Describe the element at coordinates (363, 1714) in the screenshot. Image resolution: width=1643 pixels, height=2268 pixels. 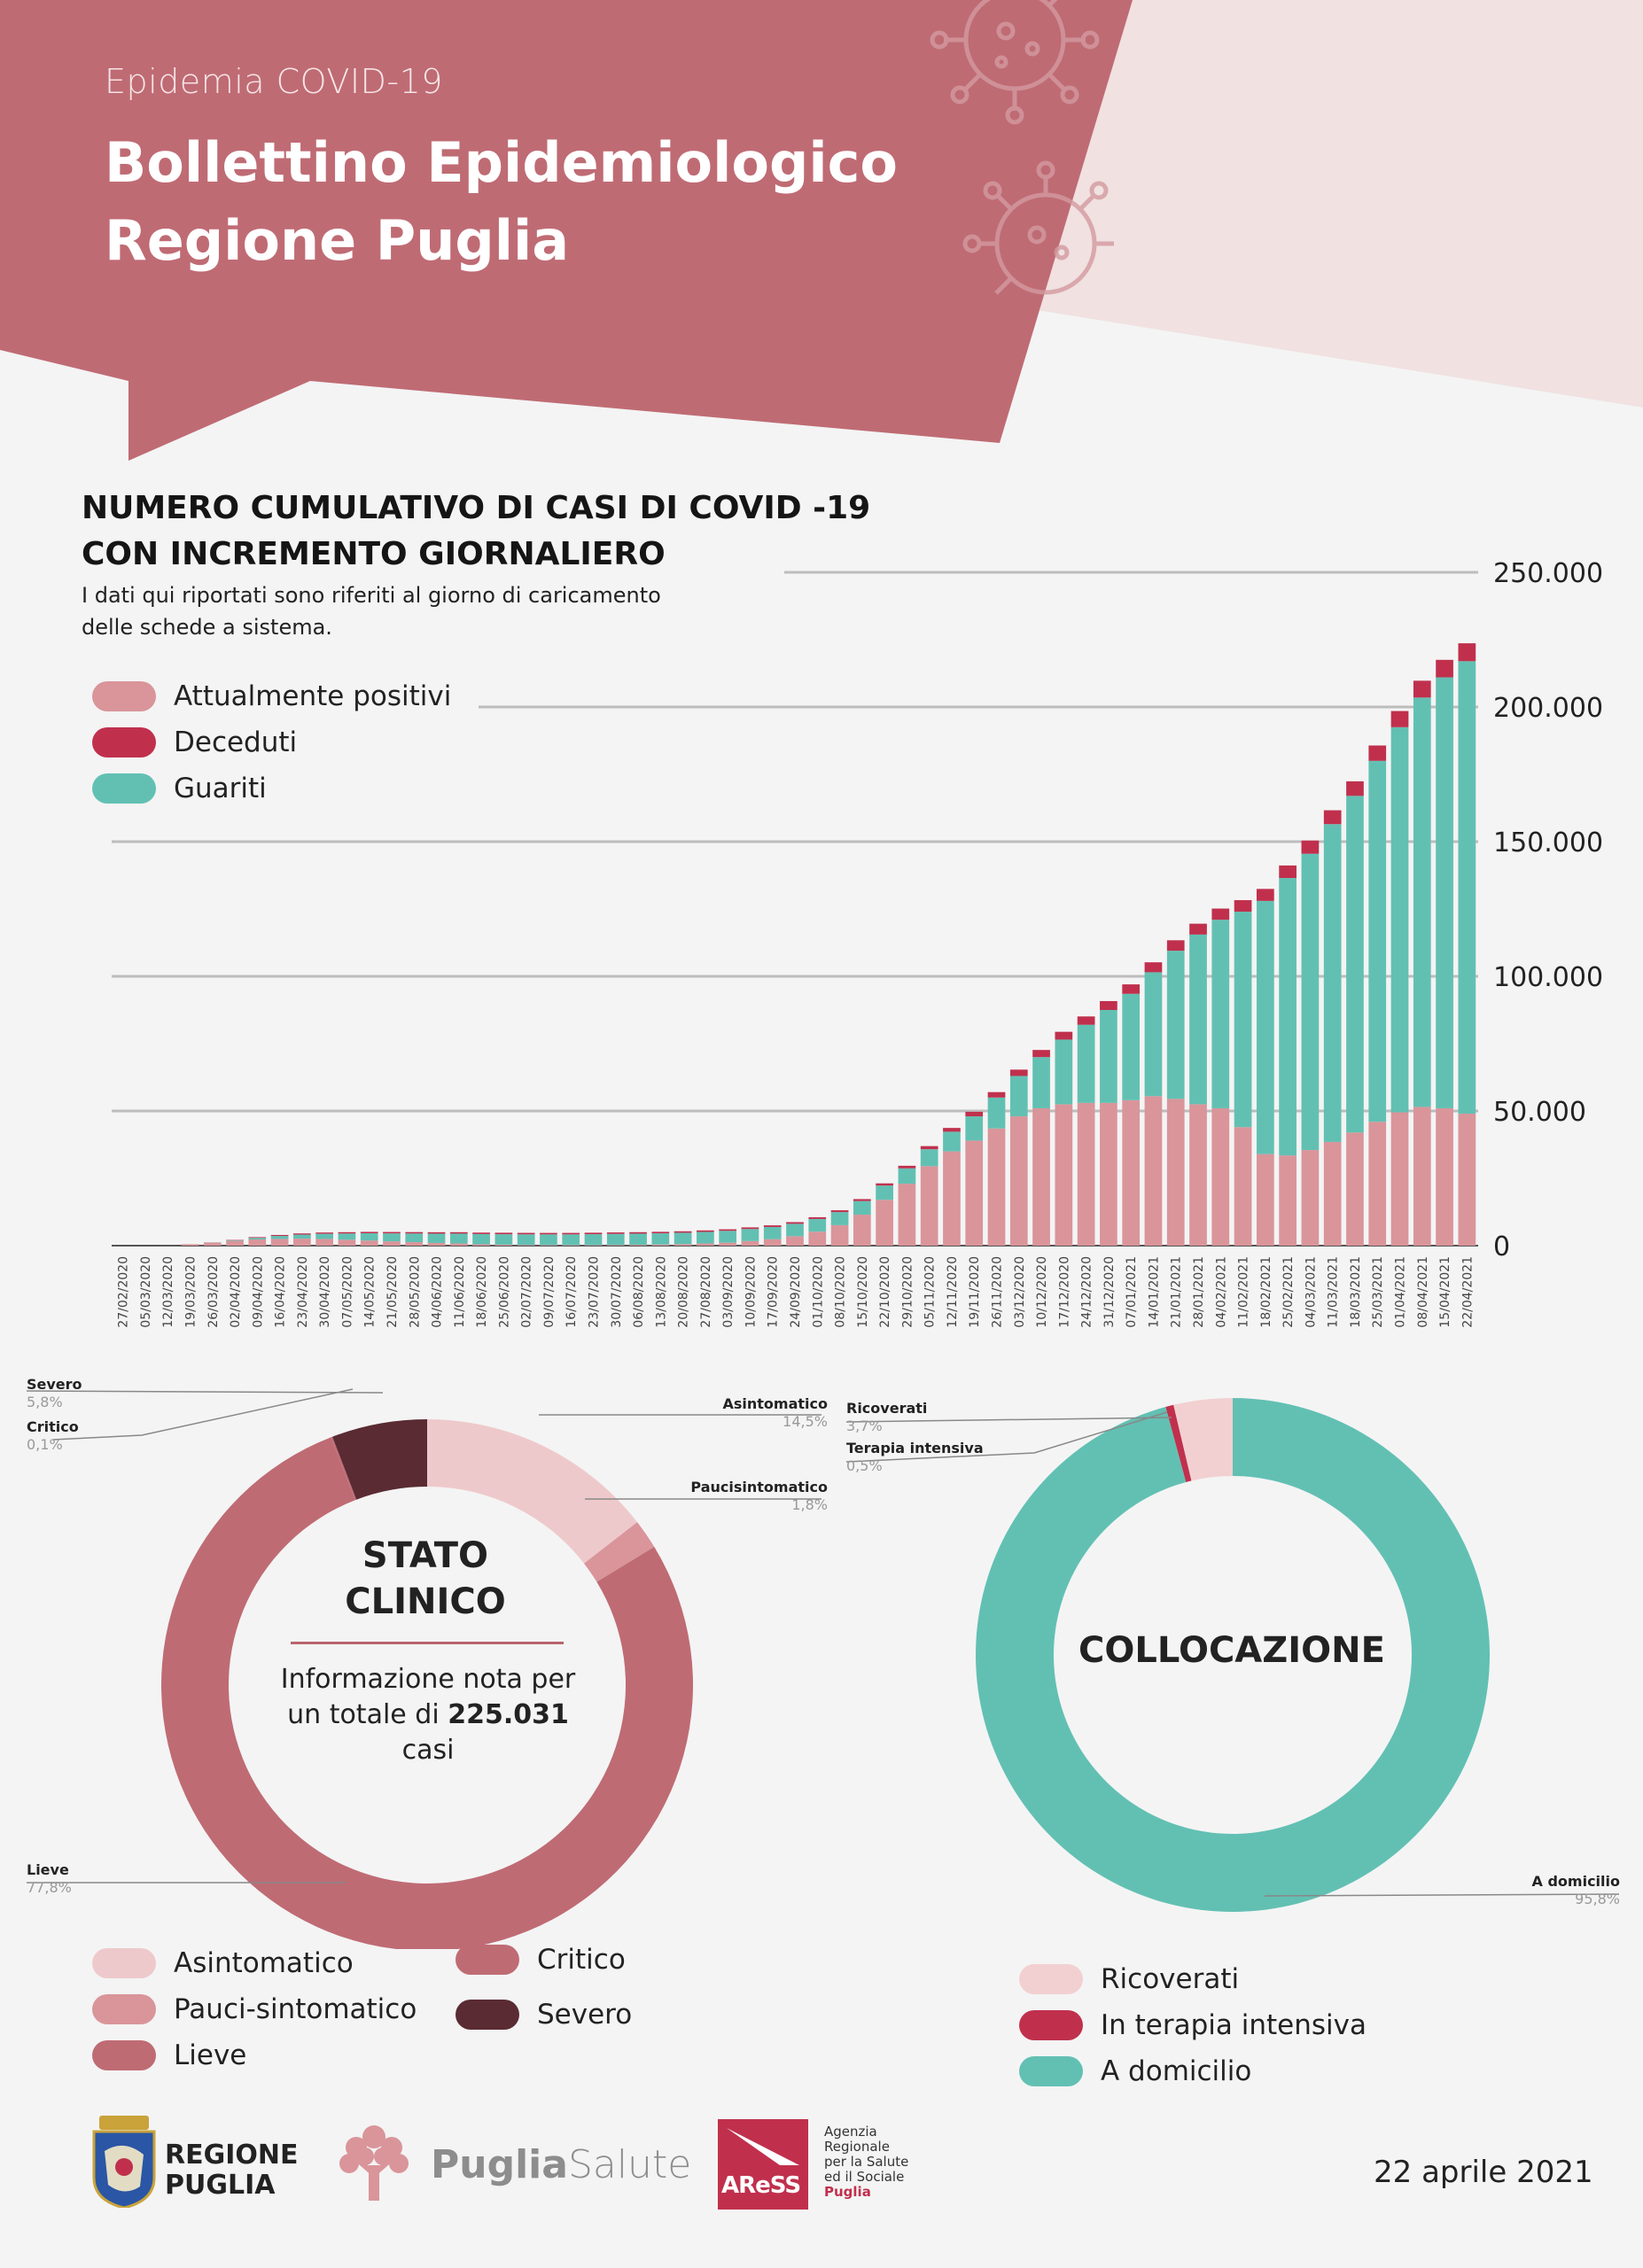
I see `stato-info-prefix: un totale di` at that location.